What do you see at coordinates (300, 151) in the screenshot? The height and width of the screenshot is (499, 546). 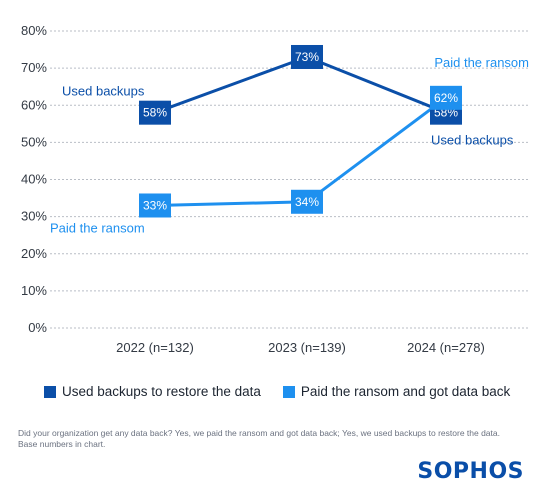 I see `series-line` at bounding box center [300, 151].